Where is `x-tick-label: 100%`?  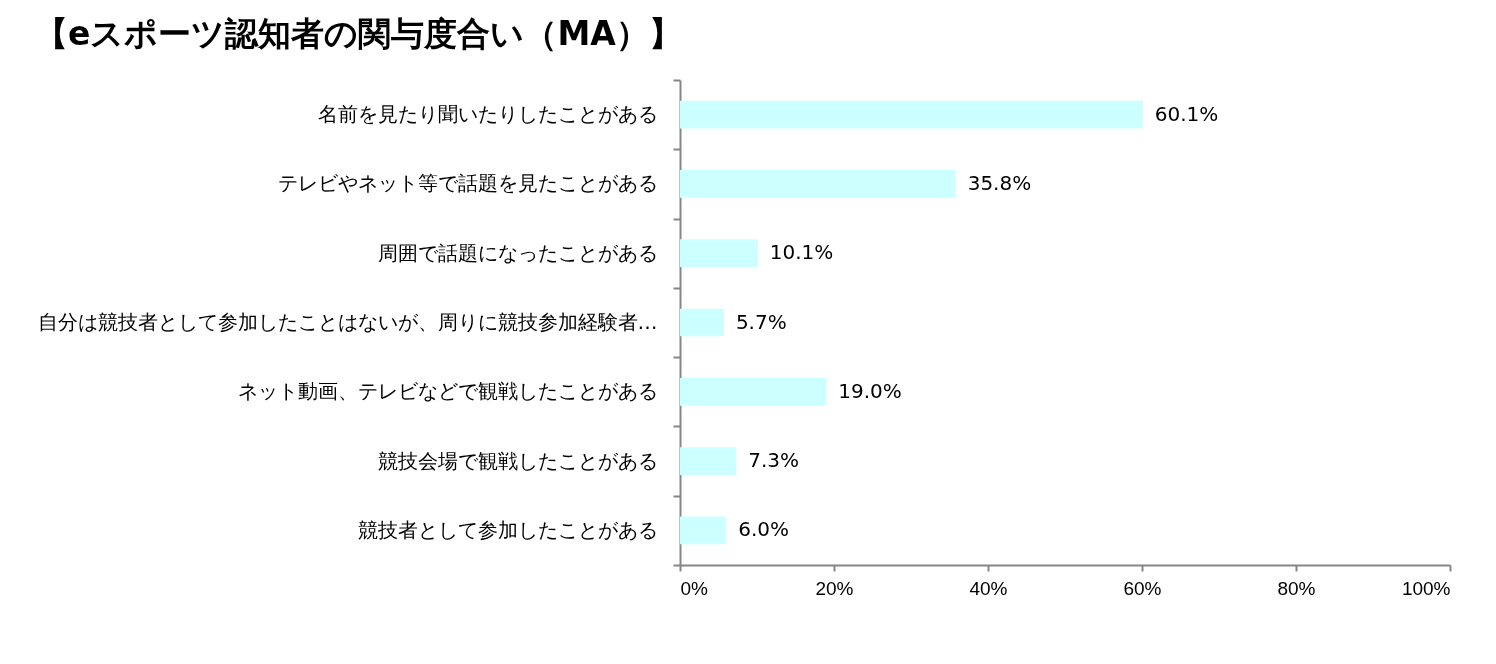 x-tick-label: 100% is located at coordinates (1426, 588).